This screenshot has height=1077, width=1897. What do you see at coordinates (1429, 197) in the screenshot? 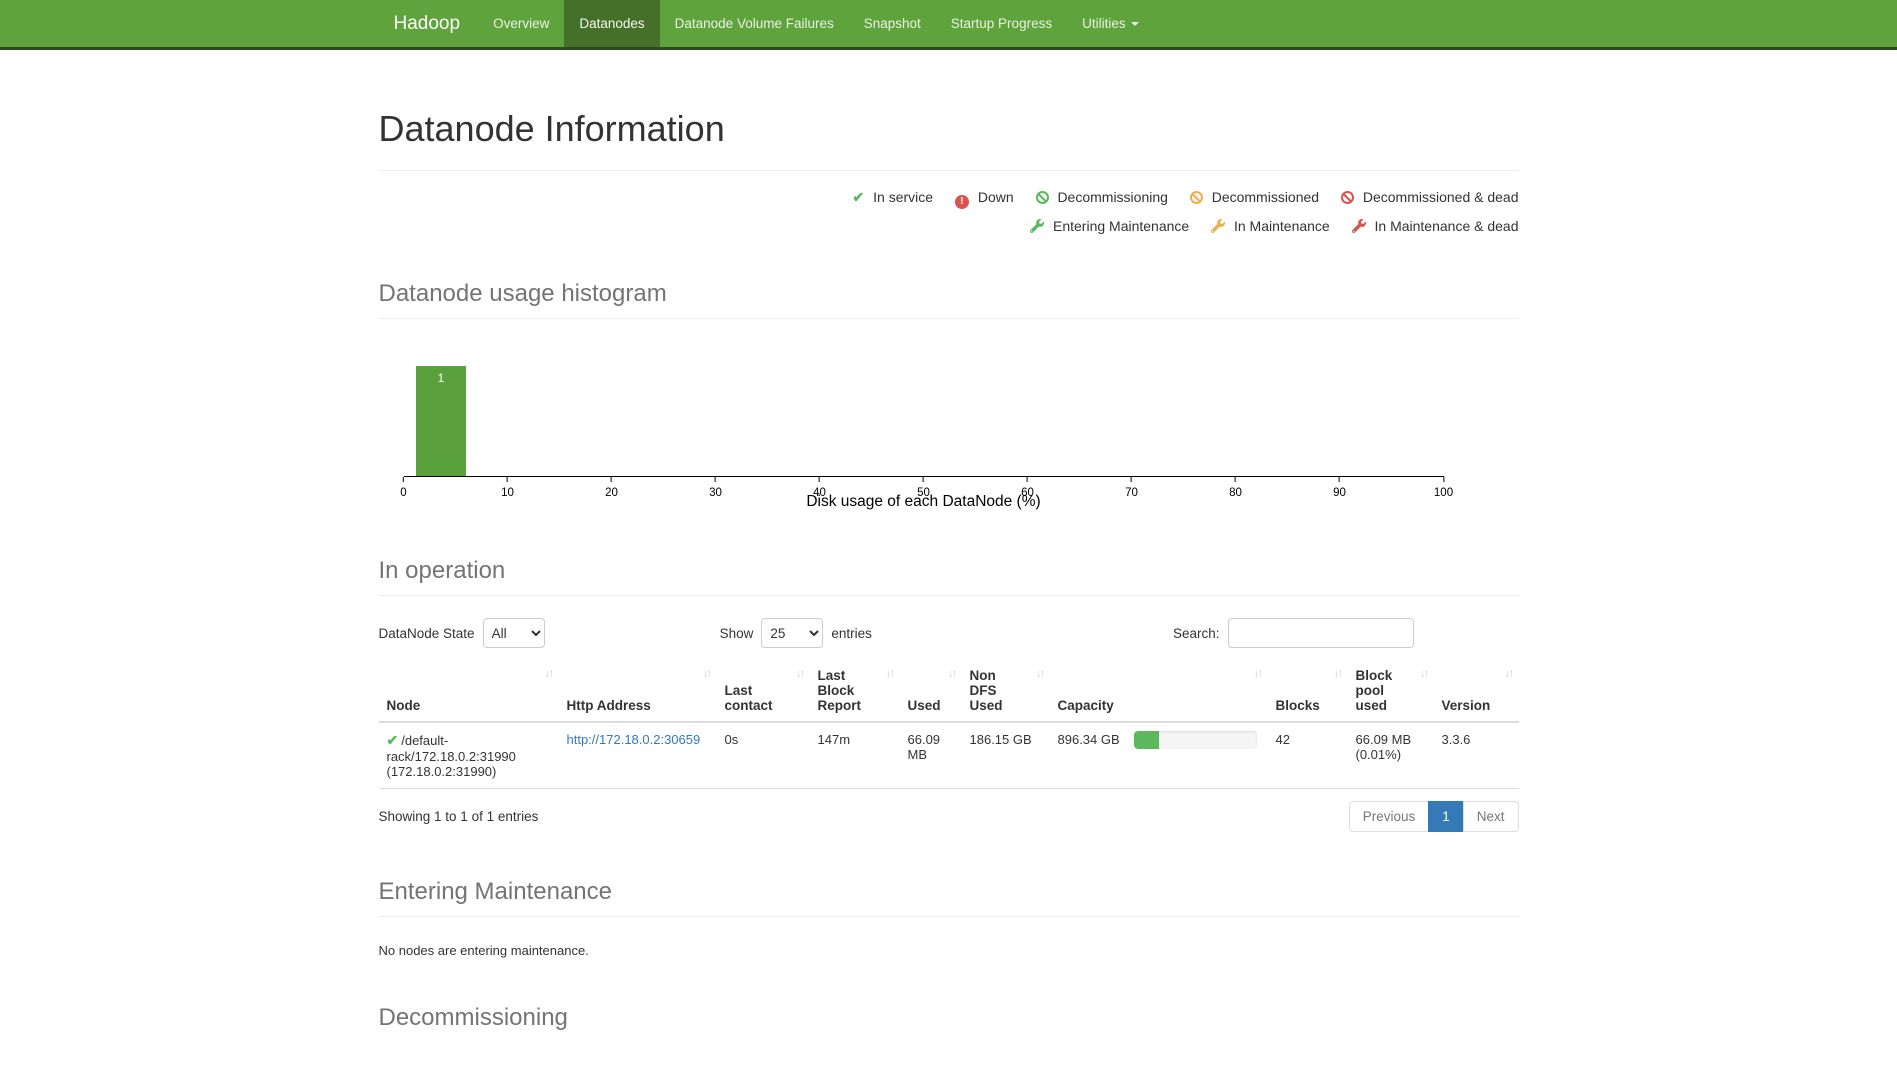
I see `legend-item-decommissioned-dead: Decommissioned & dead` at bounding box center [1429, 197].